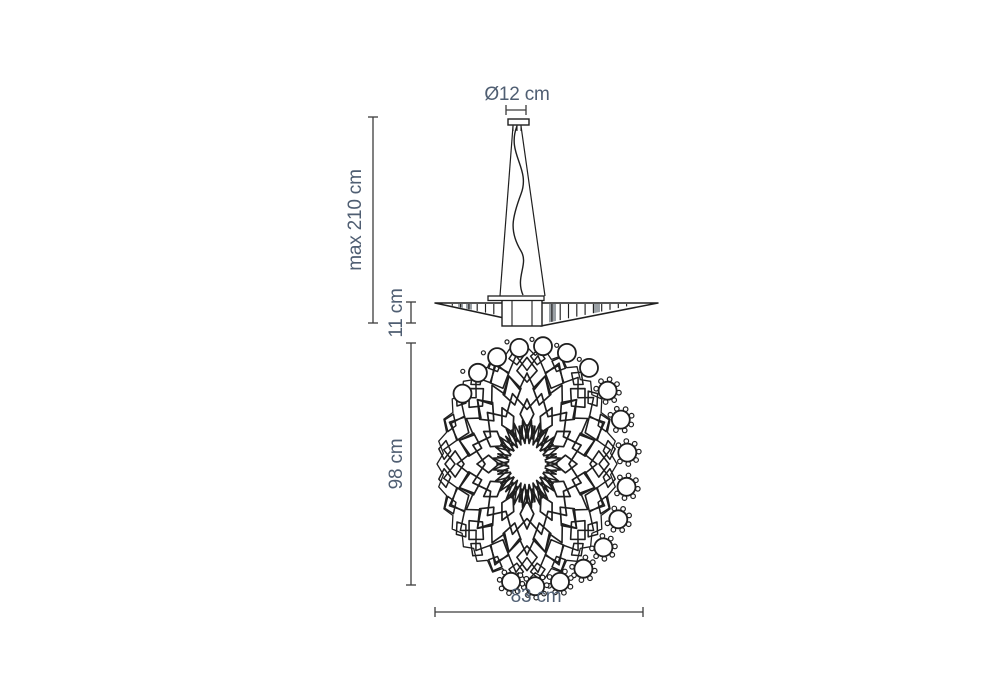 This screenshot has height=700, width=1000. I want to click on shade-front-view, so click(539, 468).